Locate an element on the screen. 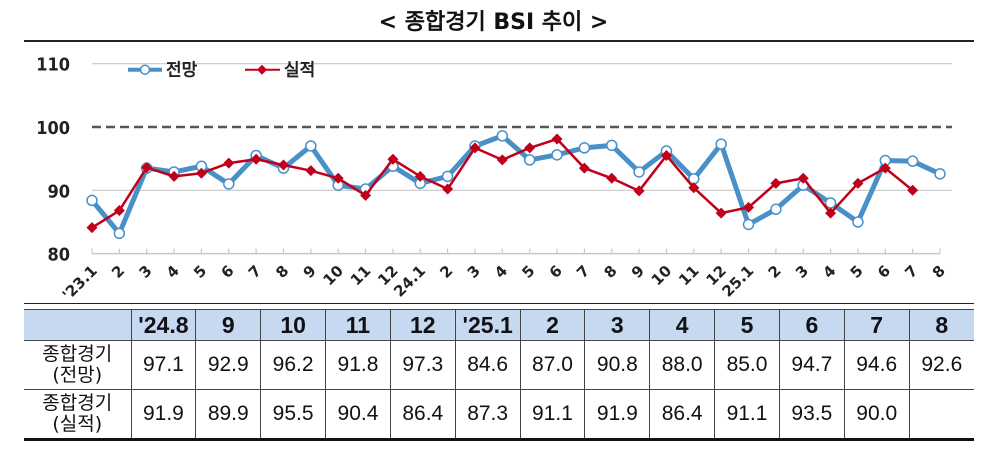 The height and width of the screenshot is (460, 987). table-cell: 88.0 is located at coordinates (682, 365).